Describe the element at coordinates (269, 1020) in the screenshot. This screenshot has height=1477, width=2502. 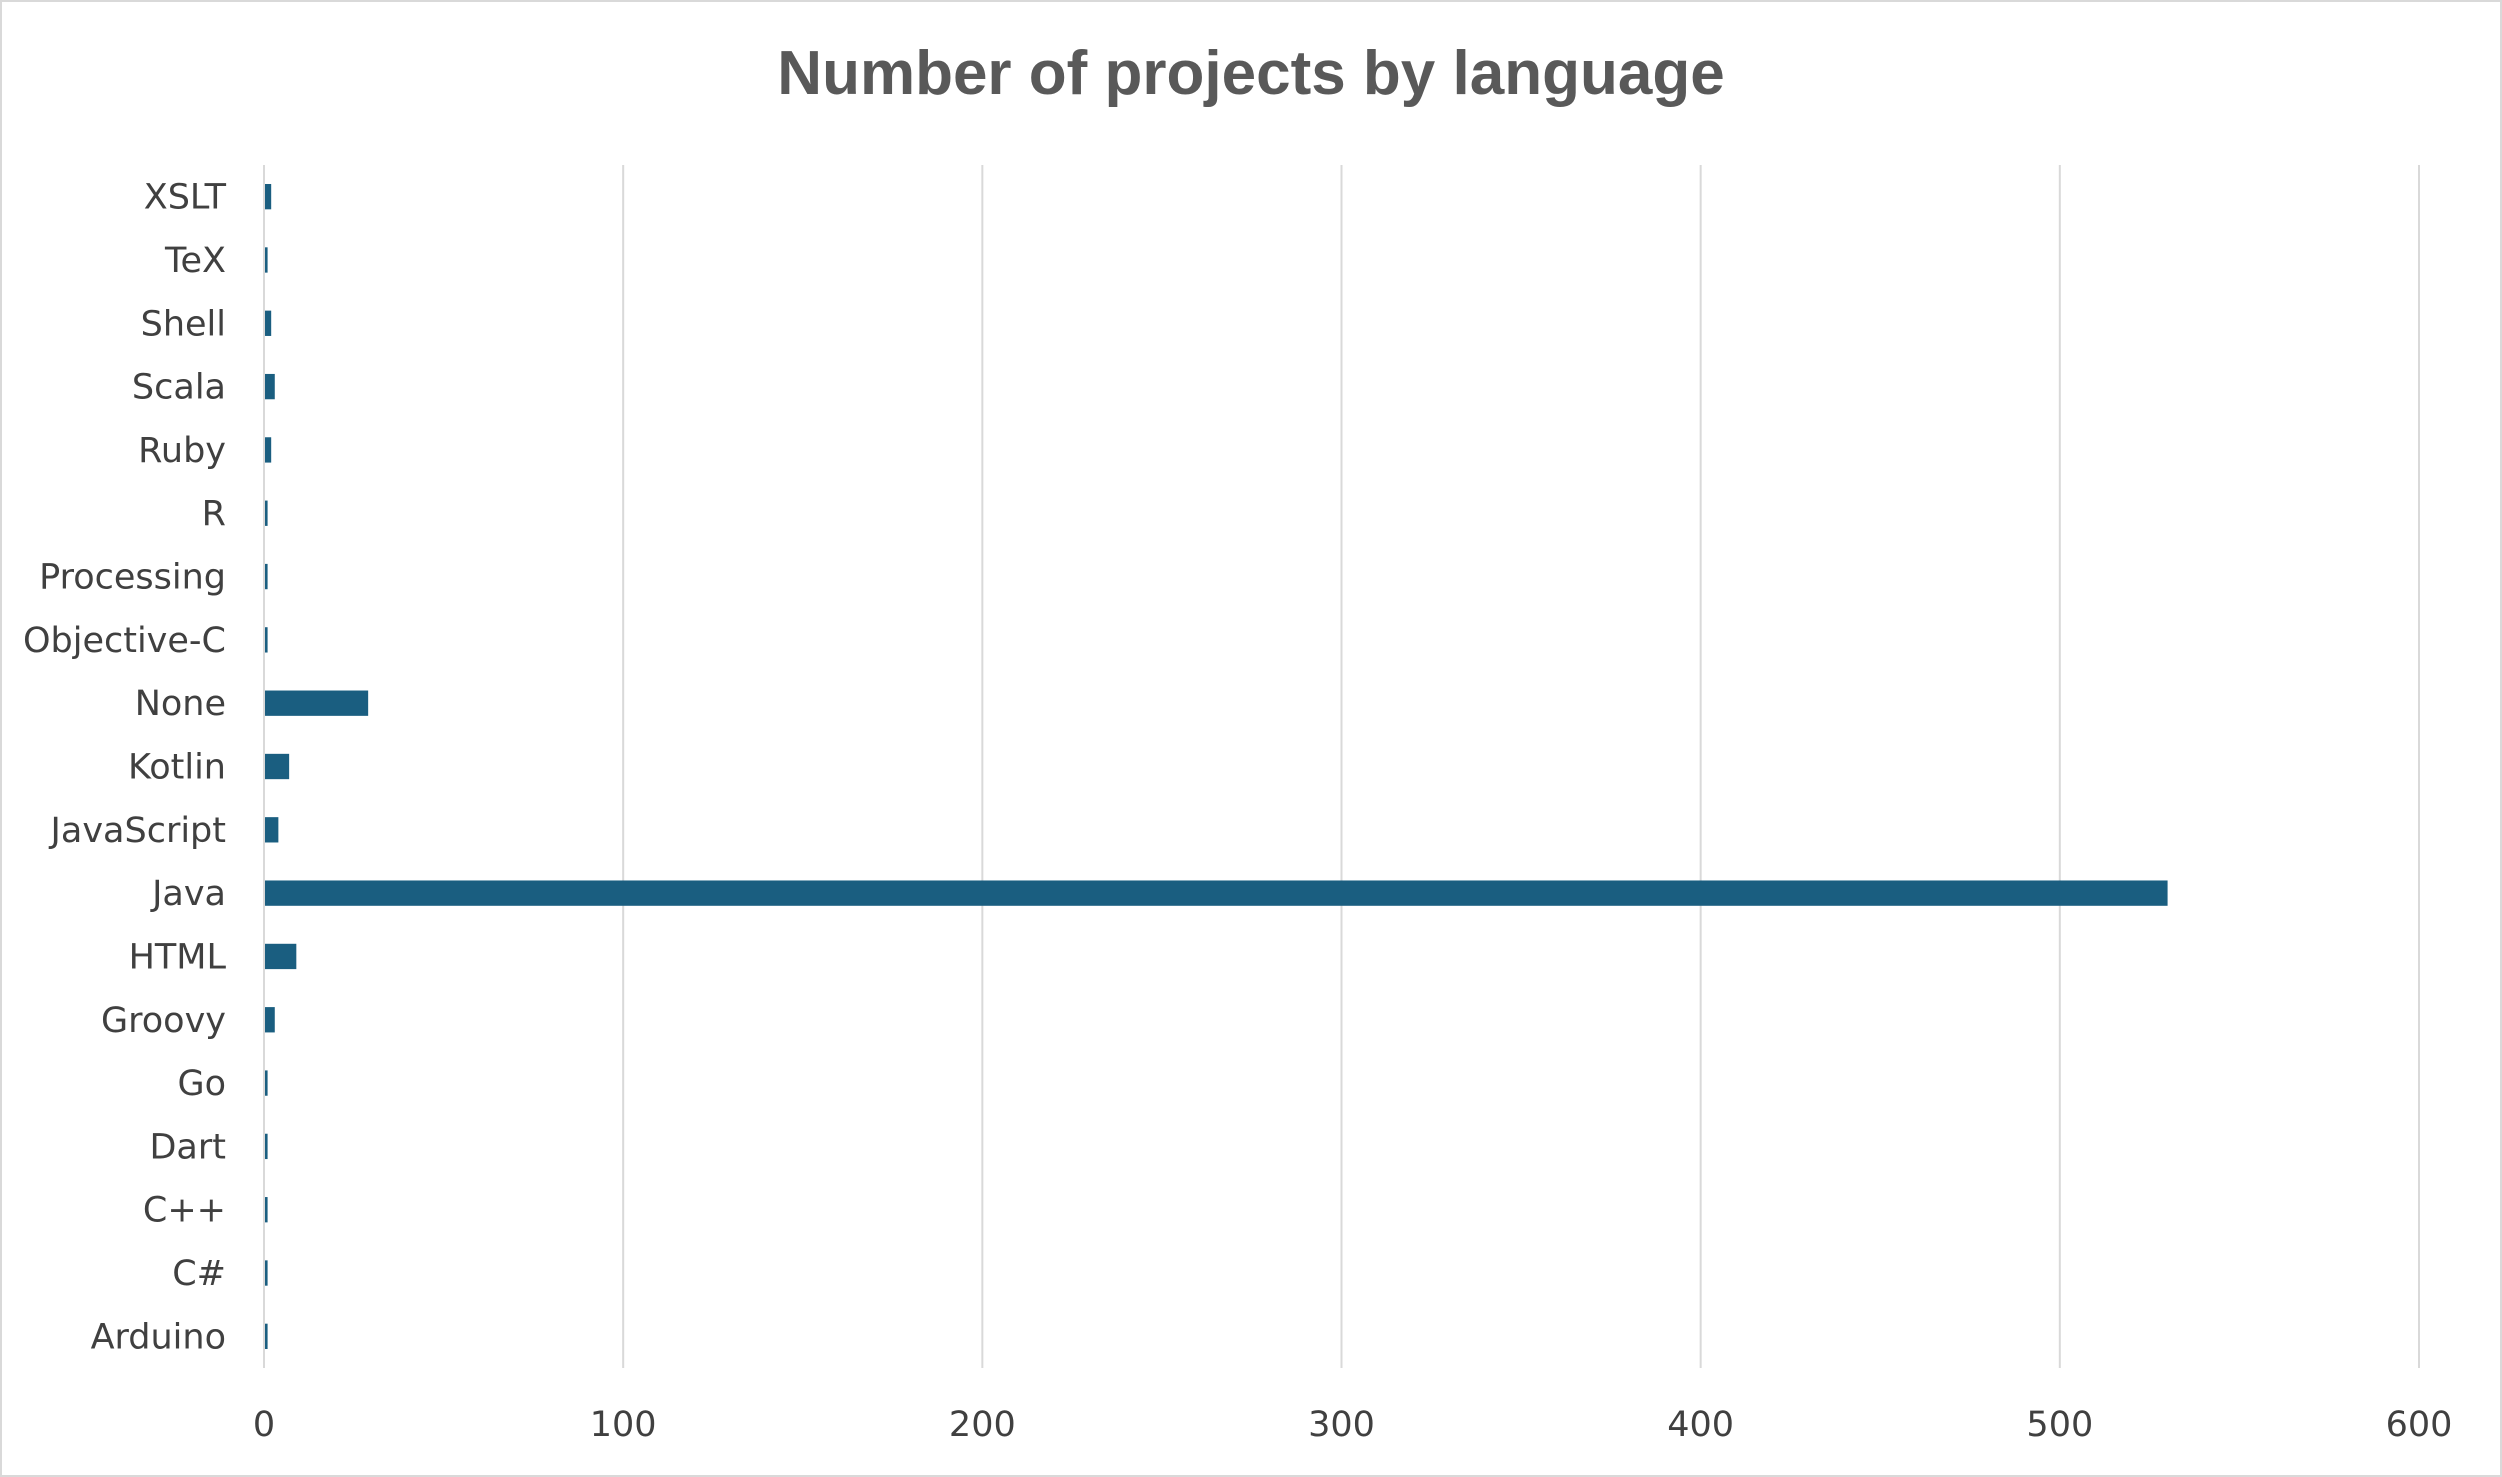
I see `bar-groovy` at that location.